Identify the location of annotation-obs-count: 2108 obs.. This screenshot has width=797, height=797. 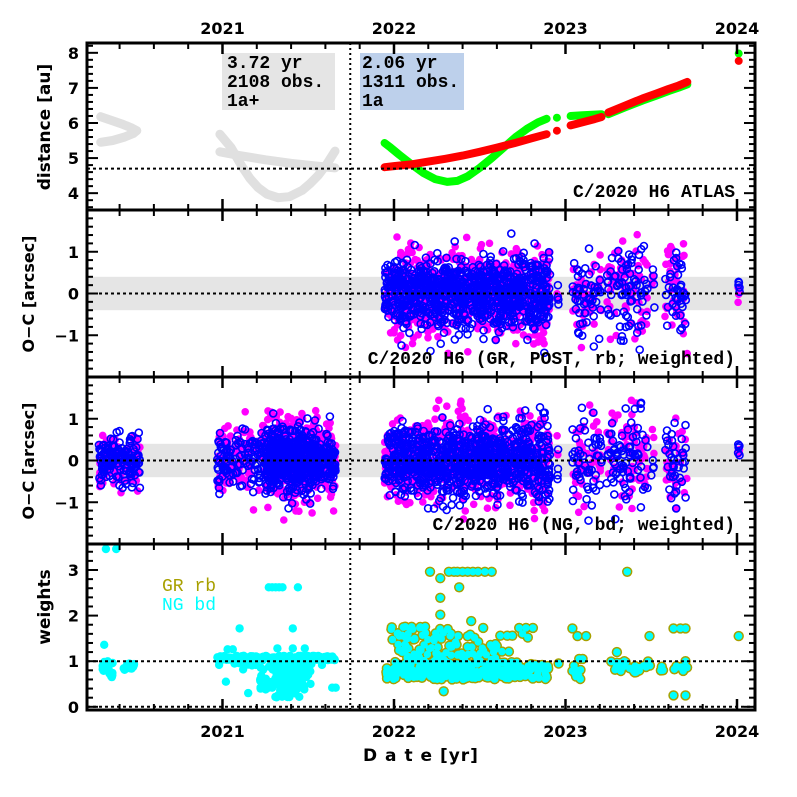
(275, 83).